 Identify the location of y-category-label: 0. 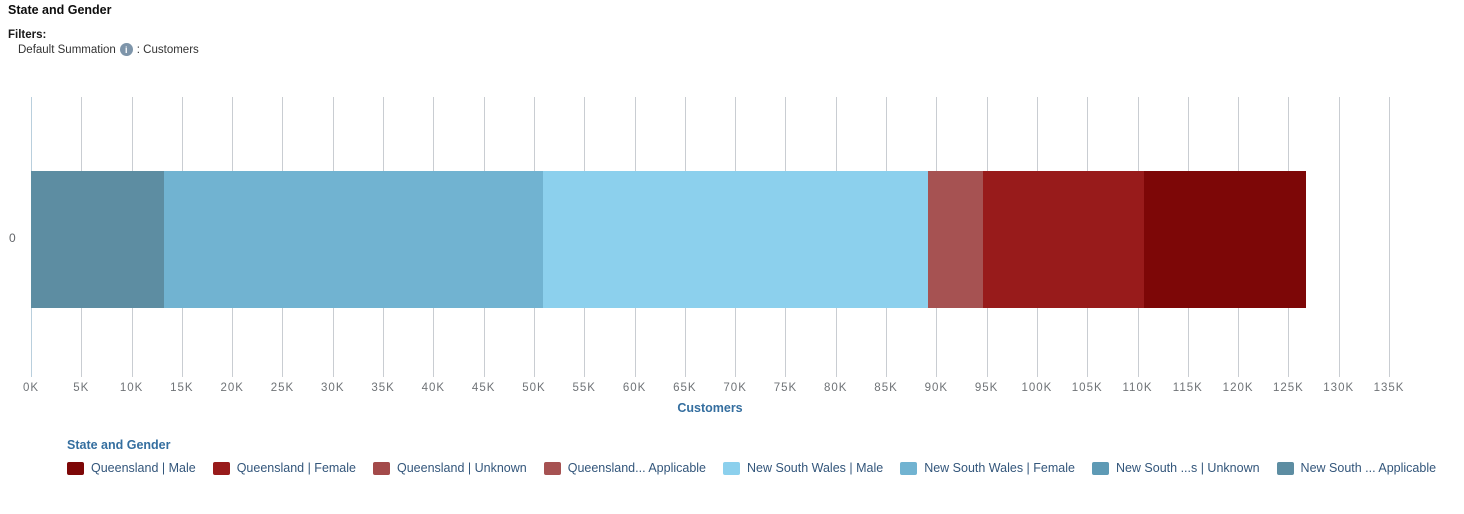
(12, 238).